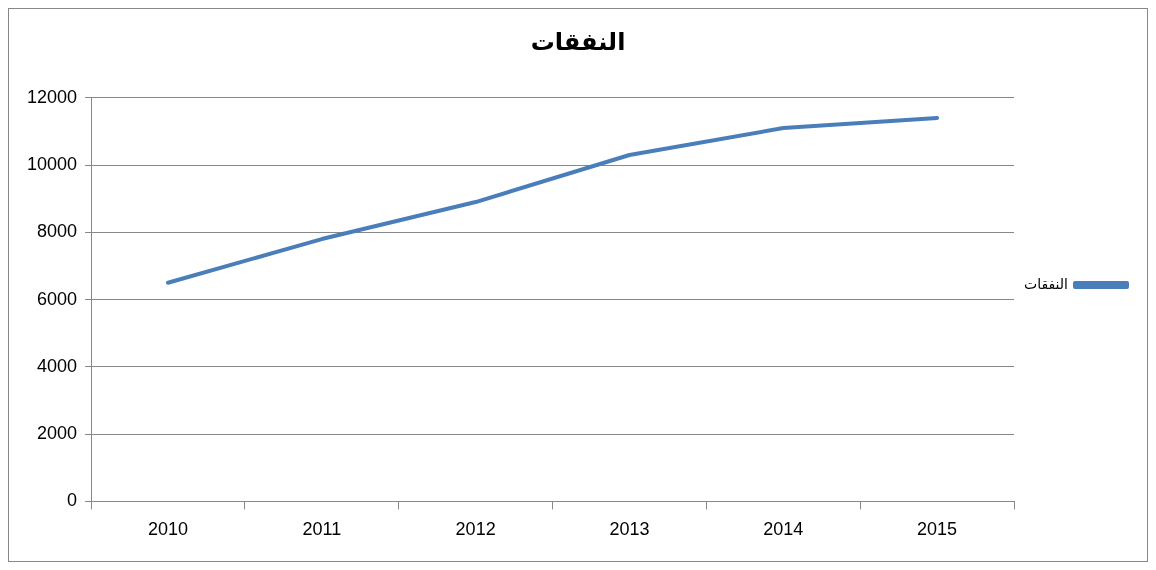  What do you see at coordinates (475, 529) in the screenshot?
I see `x-tick-label: 2012` at bounding box center [475, 529].